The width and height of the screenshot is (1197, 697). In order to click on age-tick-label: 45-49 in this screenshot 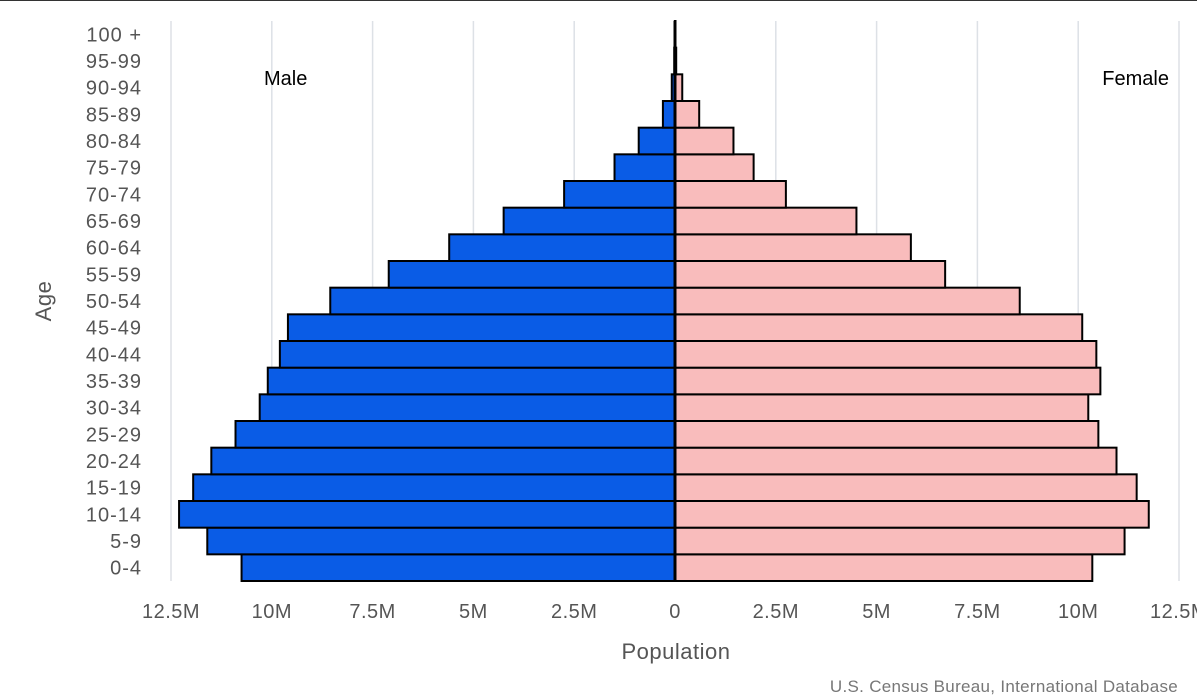, I will do `click(114, 329)`.